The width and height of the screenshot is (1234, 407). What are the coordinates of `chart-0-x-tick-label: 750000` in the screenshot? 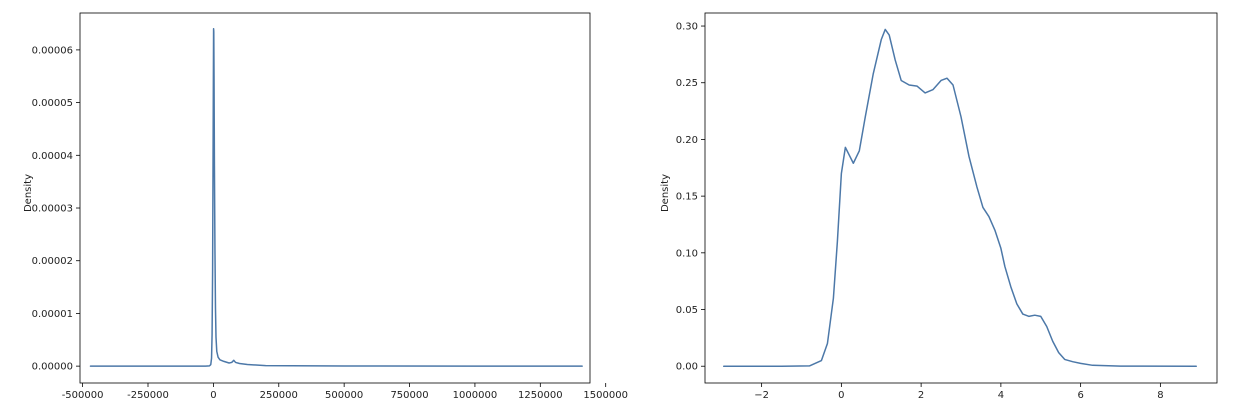 It's located at (409, 395).